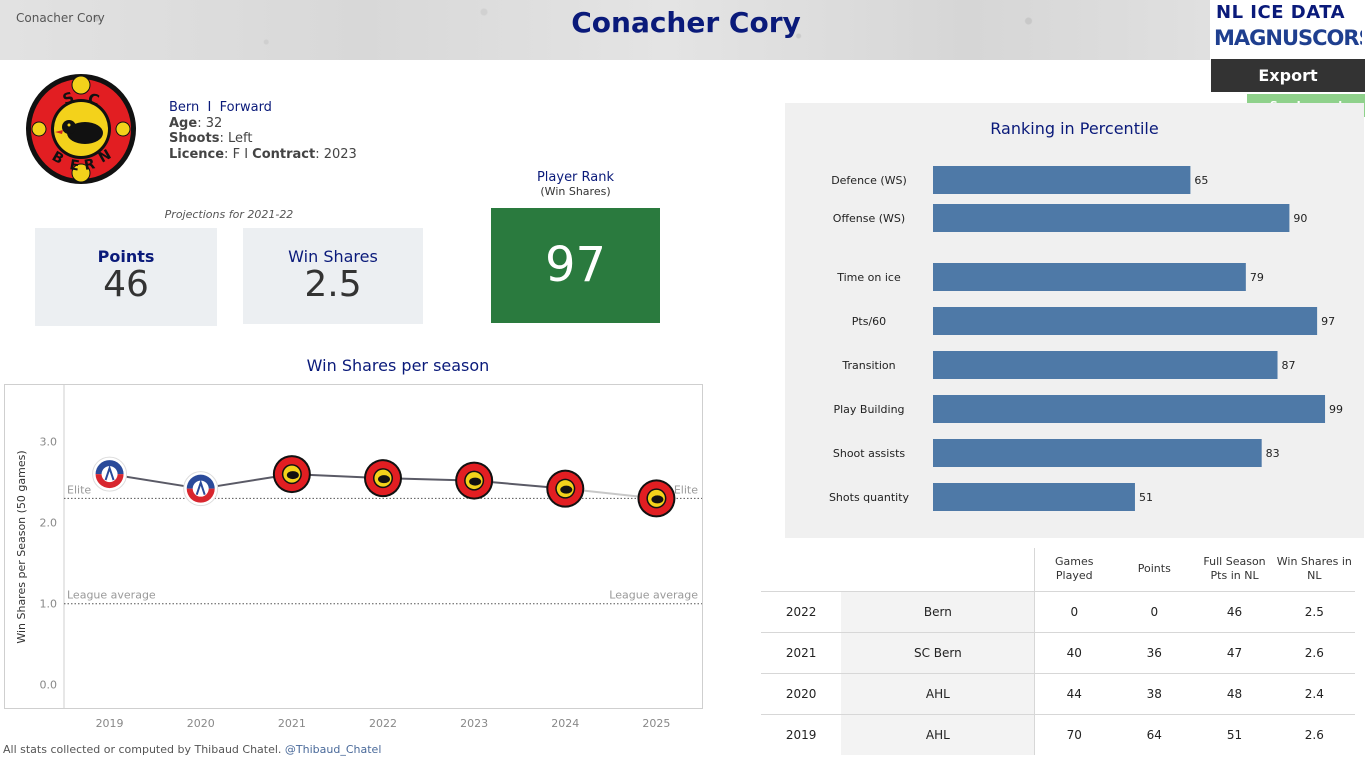  I want to click on reference-label-right: Elite, so click(686, 489).